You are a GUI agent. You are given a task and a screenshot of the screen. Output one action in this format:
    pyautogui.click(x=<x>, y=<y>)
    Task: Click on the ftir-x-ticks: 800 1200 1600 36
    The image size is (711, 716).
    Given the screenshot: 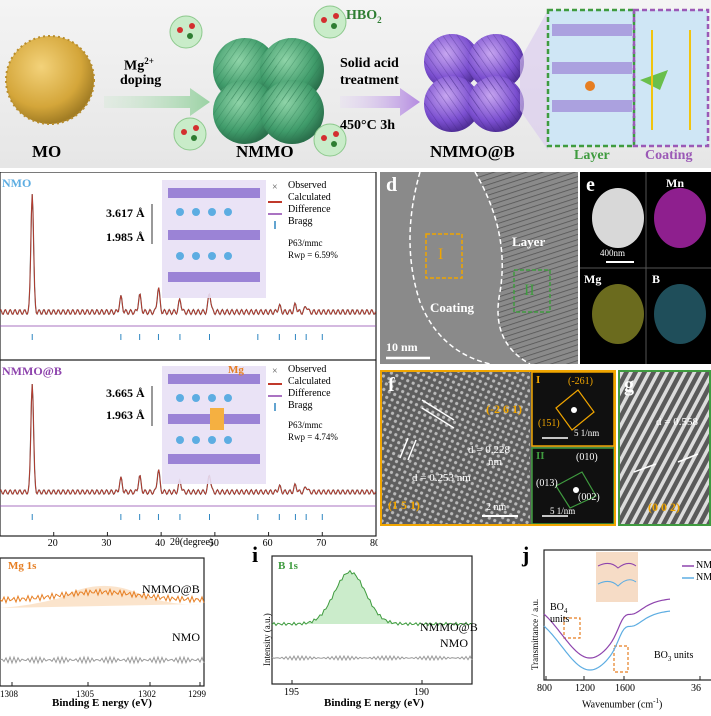 What is the action you would take?
    pyautogui.click(x=619, y=685)
    